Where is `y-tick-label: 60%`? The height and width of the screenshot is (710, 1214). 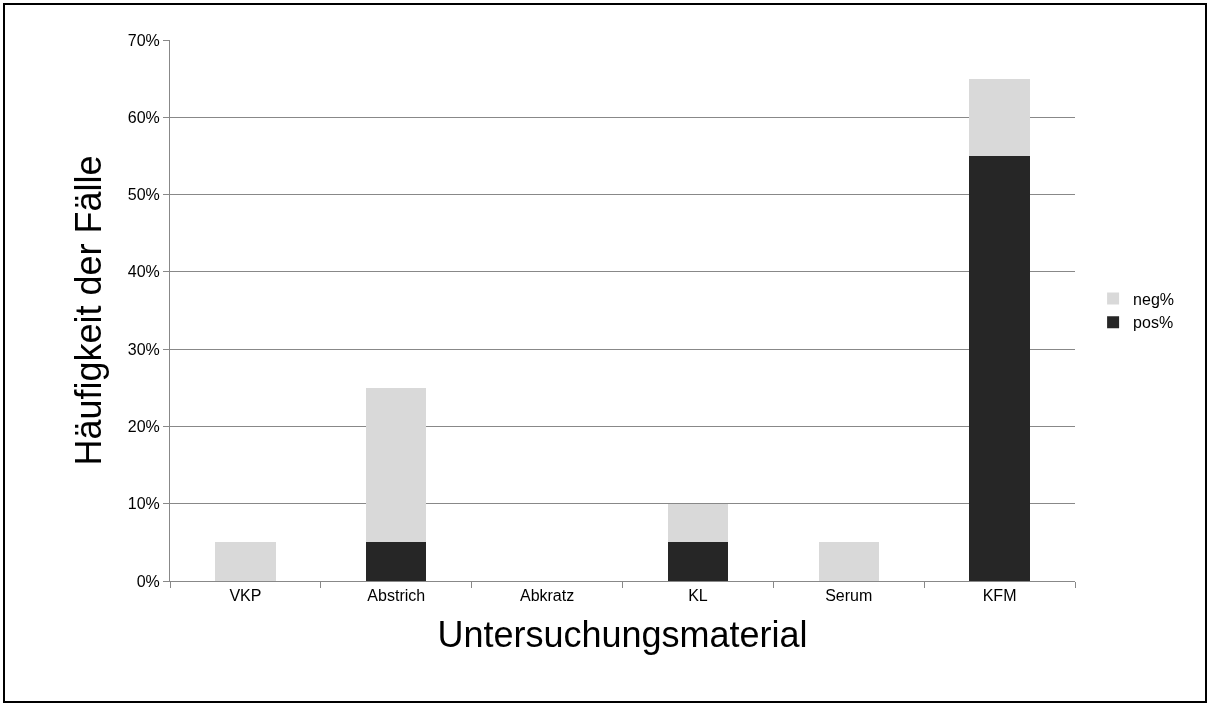 y-tick-label: 60% is located at coordinates (143, 117).